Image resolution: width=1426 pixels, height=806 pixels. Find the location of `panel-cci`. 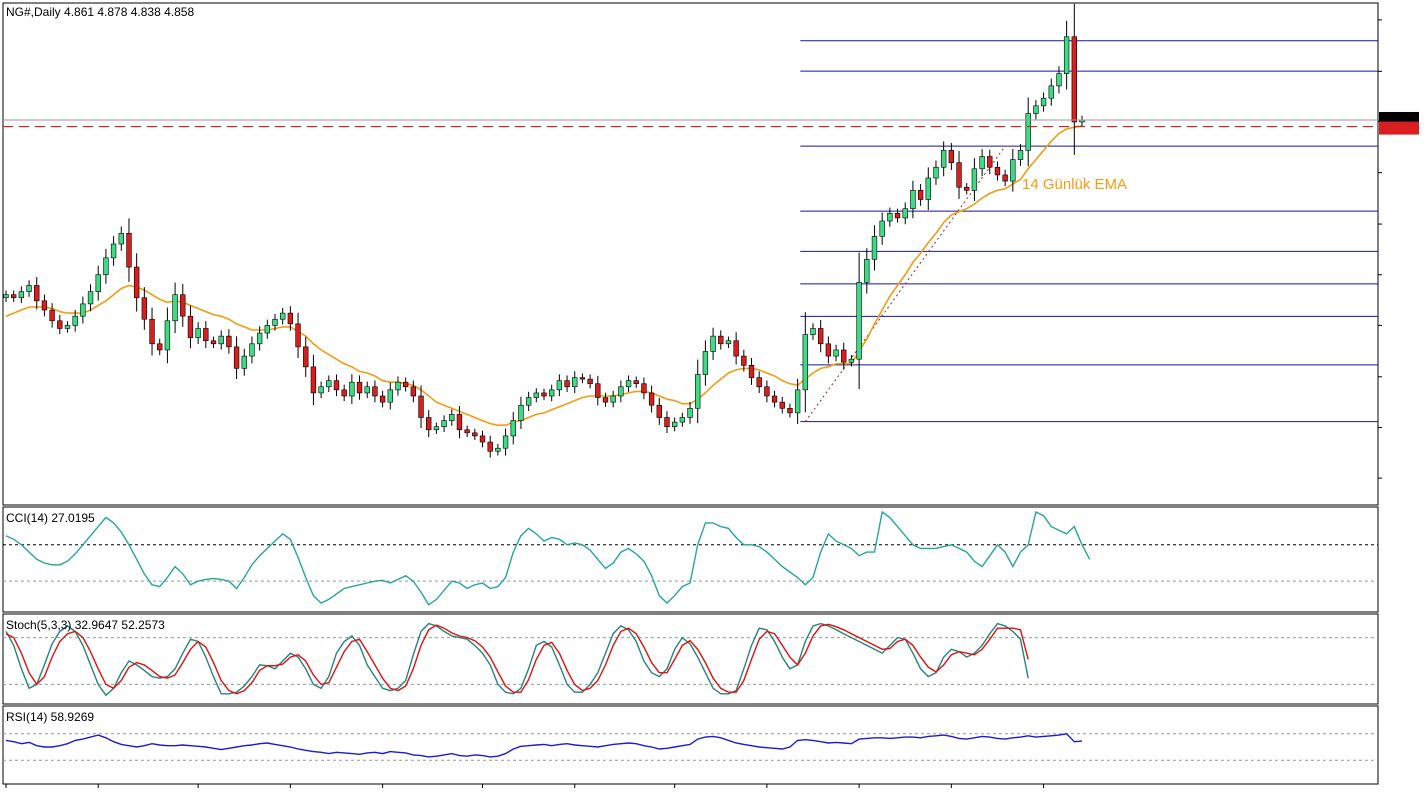

panel-cci is located at coordinates (690, 559).